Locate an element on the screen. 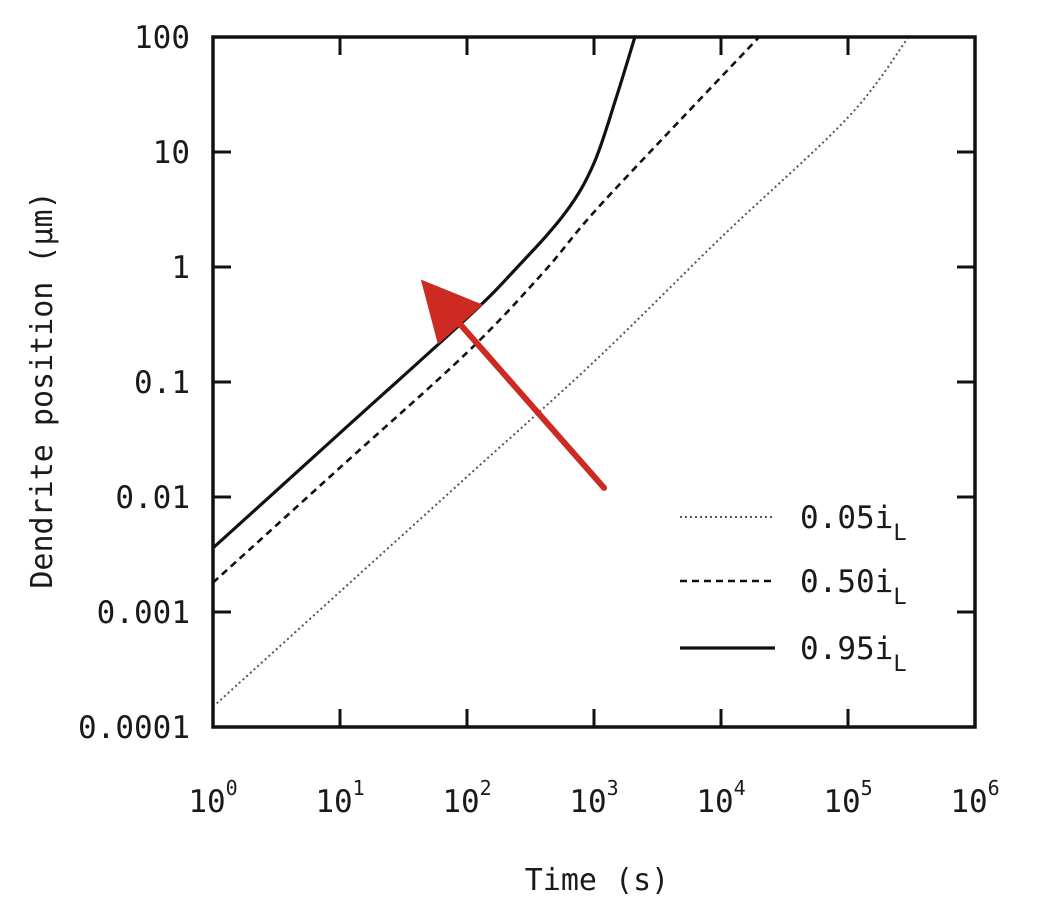  legend-label: 0.95iL is located at coordinates (853, 654).